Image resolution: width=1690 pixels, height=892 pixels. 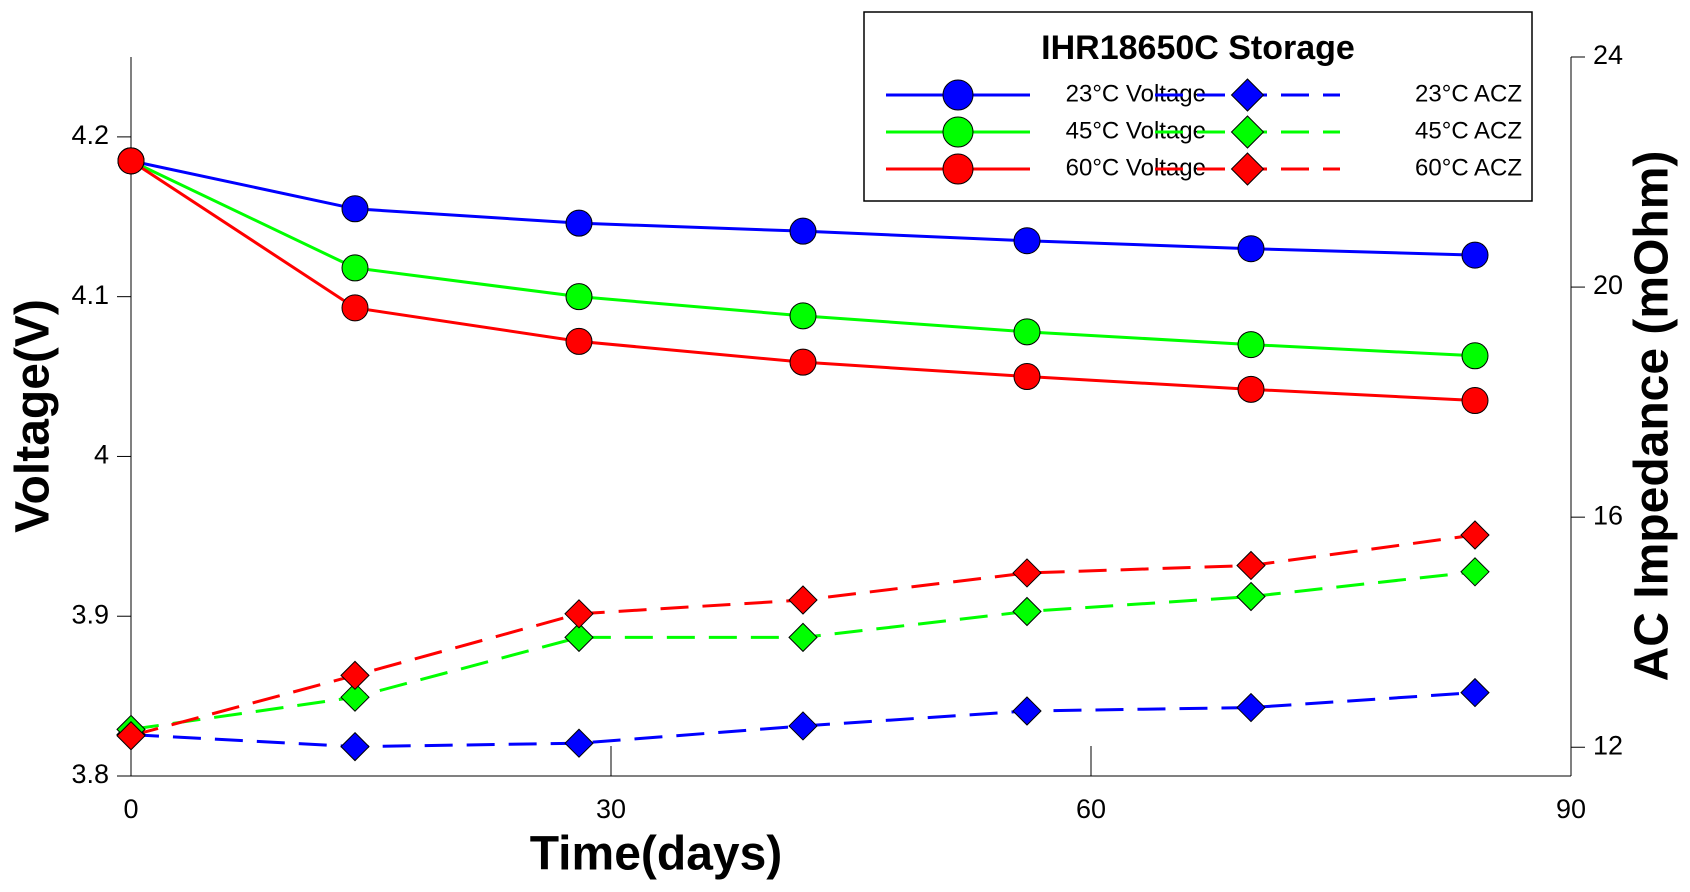 What do you see at coordinates (90, 614) in the screenshot?
I see `y-tick-label: 3.9` at bounding box center [90, 614].